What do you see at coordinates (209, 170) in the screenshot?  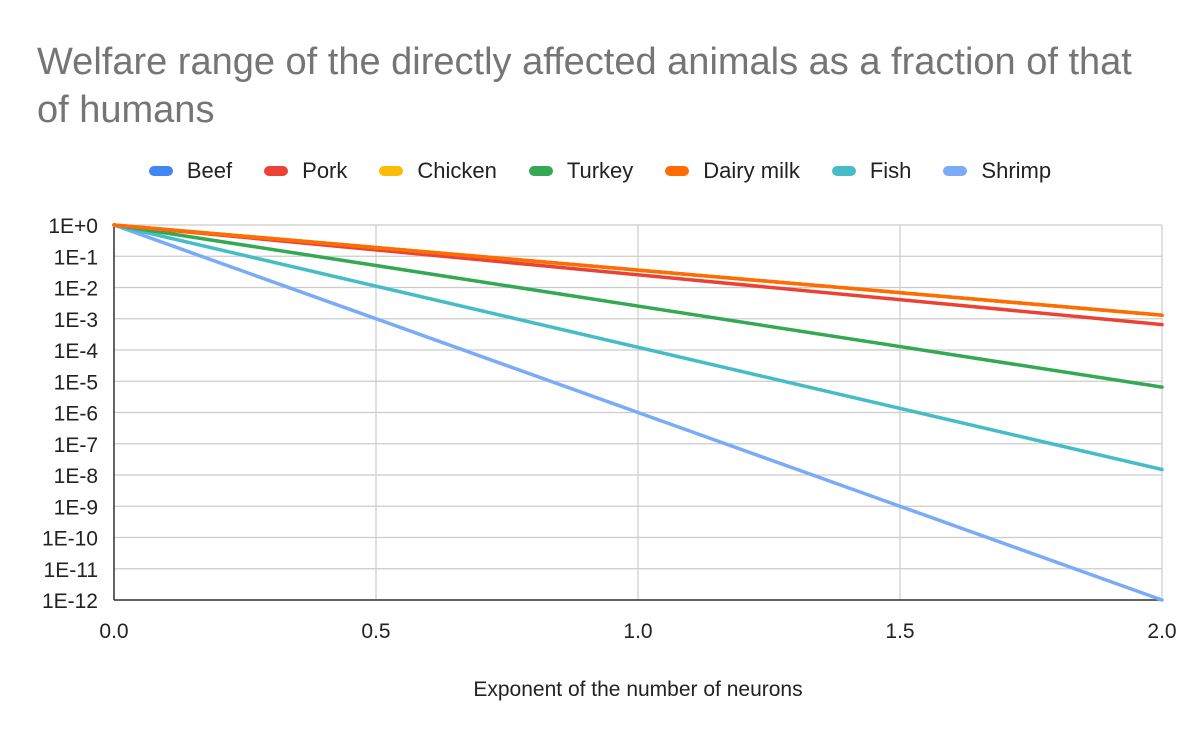 I see `legend-label: Beef` at bounding box center [209, 170].